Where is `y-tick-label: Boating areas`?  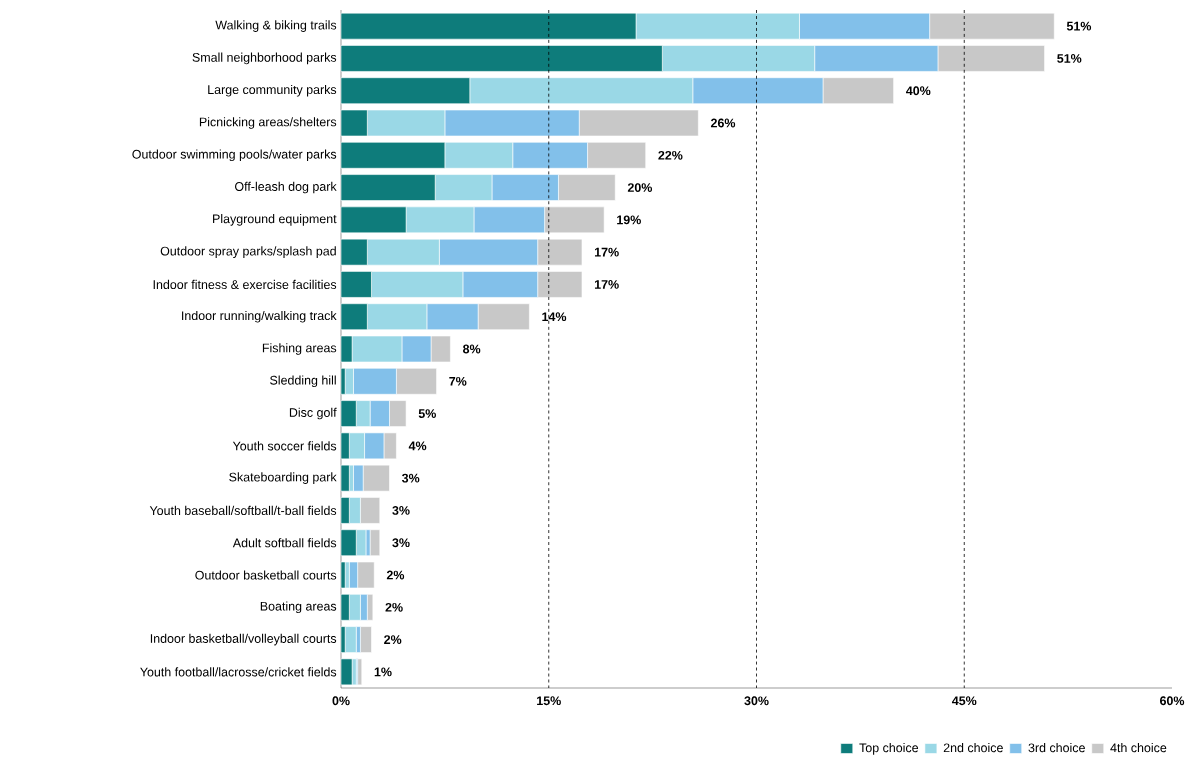
y-tick-label: Boating areas is located at coordinates (298, 607).